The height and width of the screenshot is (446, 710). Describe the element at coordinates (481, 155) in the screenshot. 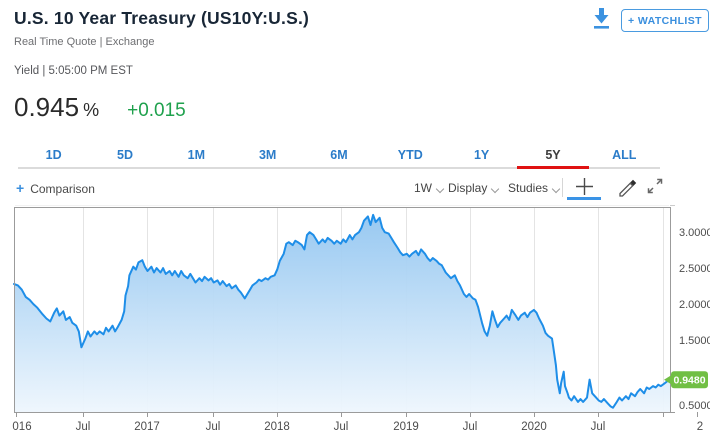

I see `tab-1y: 1Y` at that location.